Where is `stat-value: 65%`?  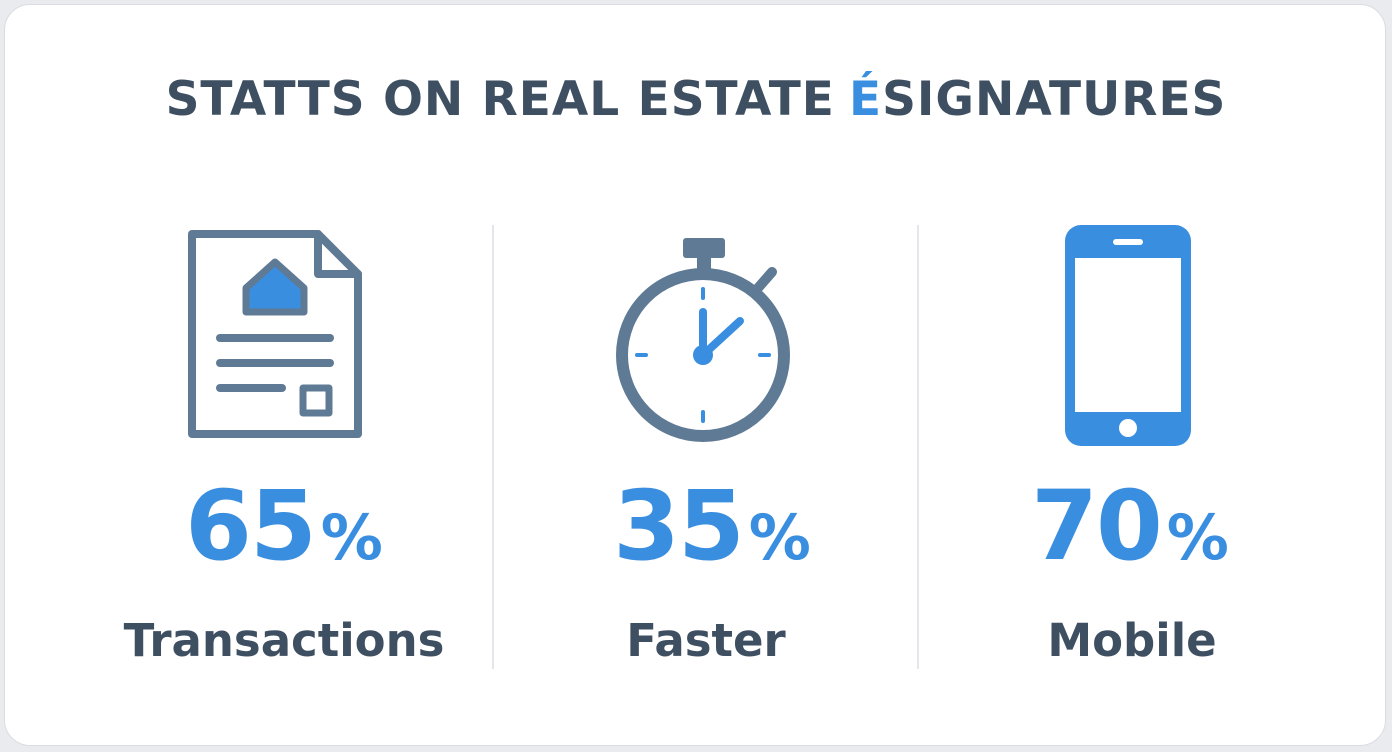
stat-value: 65% is located at coordinates (284, 526).